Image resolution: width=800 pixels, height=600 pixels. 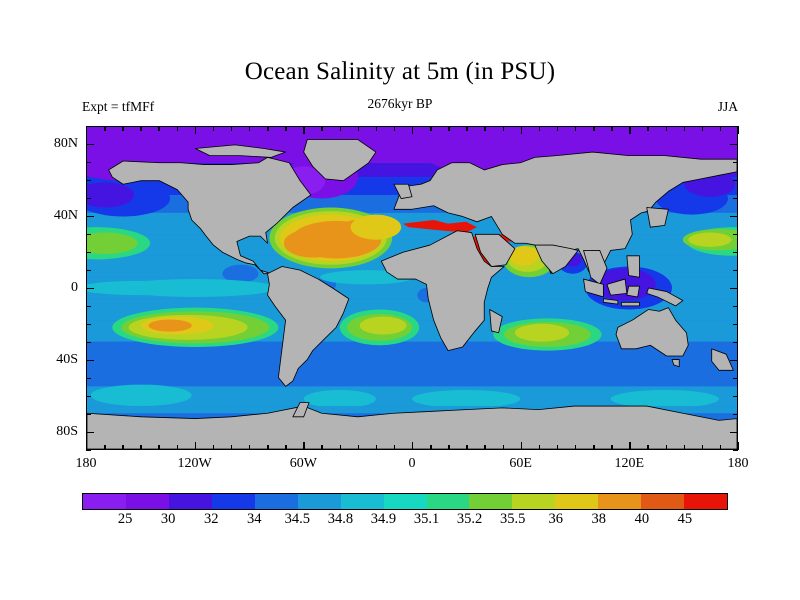 I want to click on colorbar-tick-38: 38, so click(x=599, y=519).